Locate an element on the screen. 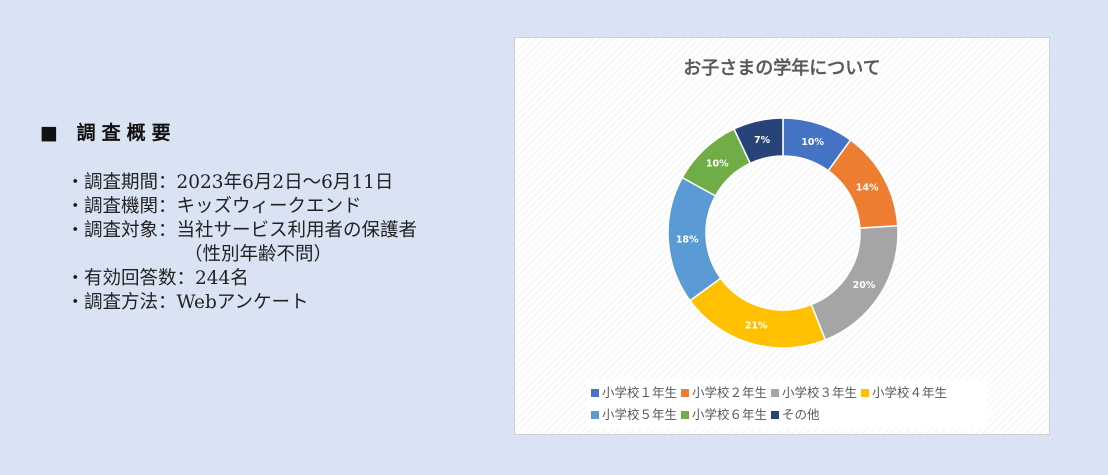 The image size is (1108, 475). legend-label: その他 is located at coordinates (801, 414).